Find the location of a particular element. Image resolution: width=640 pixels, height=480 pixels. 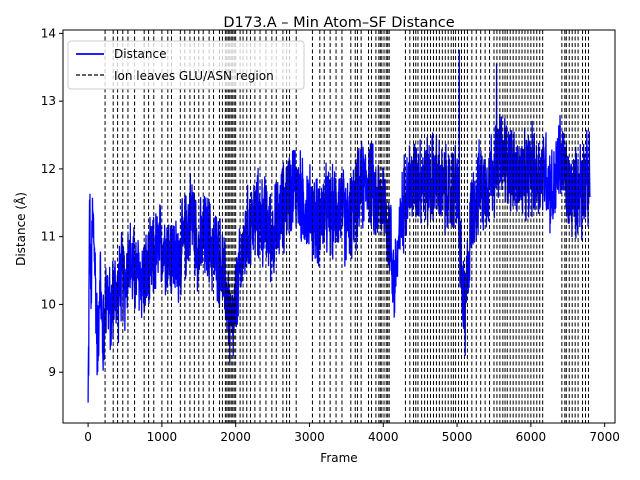

legend-label-ion-leaves: Ion leaves GLU/ASN region is located at coordinates (194, 76).